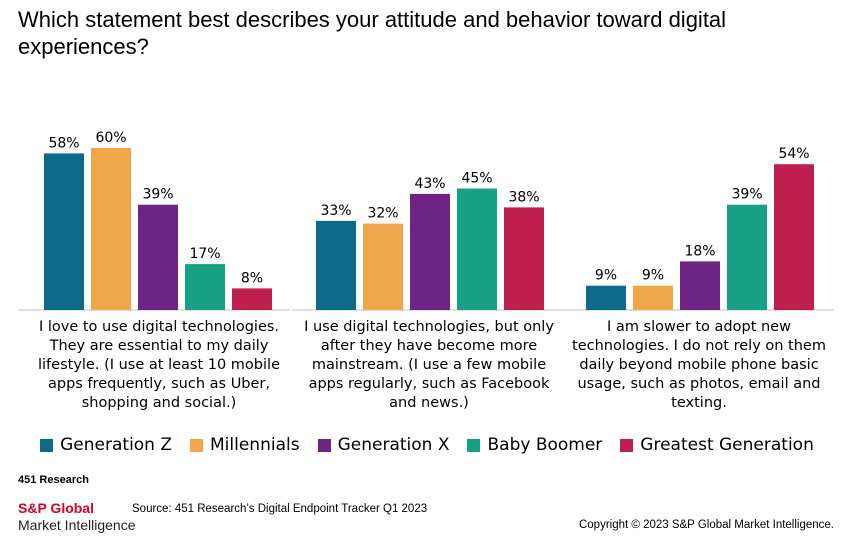  Describe the element at coordinates (64, 231) in the screenshot. I see `bar-generation-z-cat0` at that location.